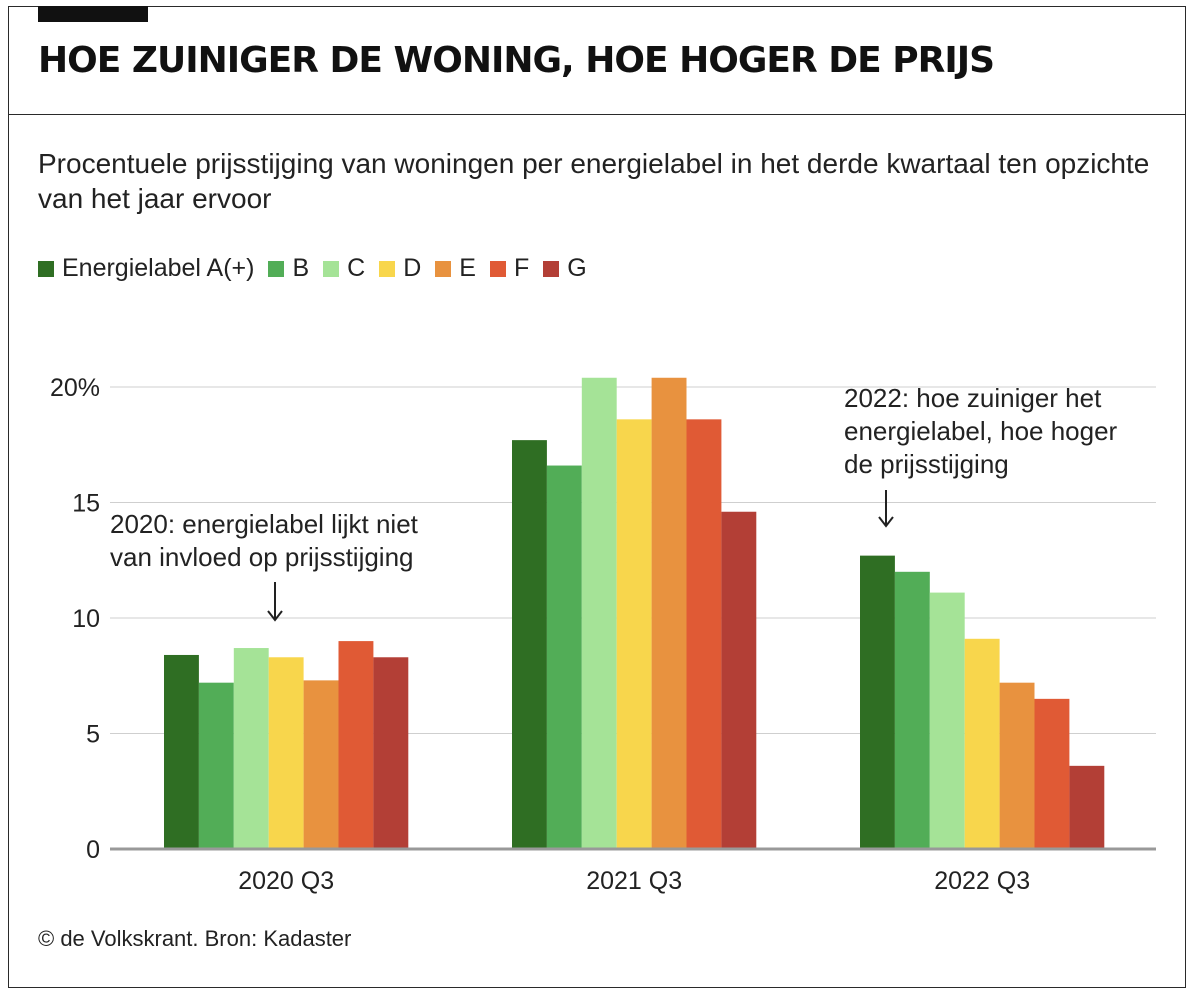 Image resolution: width=1196 pixels, height=998 pixels. What do you see at coordinates (926, 464) in the screenshot?
I see `annotation-text: de prijsstijging` at bounding box center [926, 464].